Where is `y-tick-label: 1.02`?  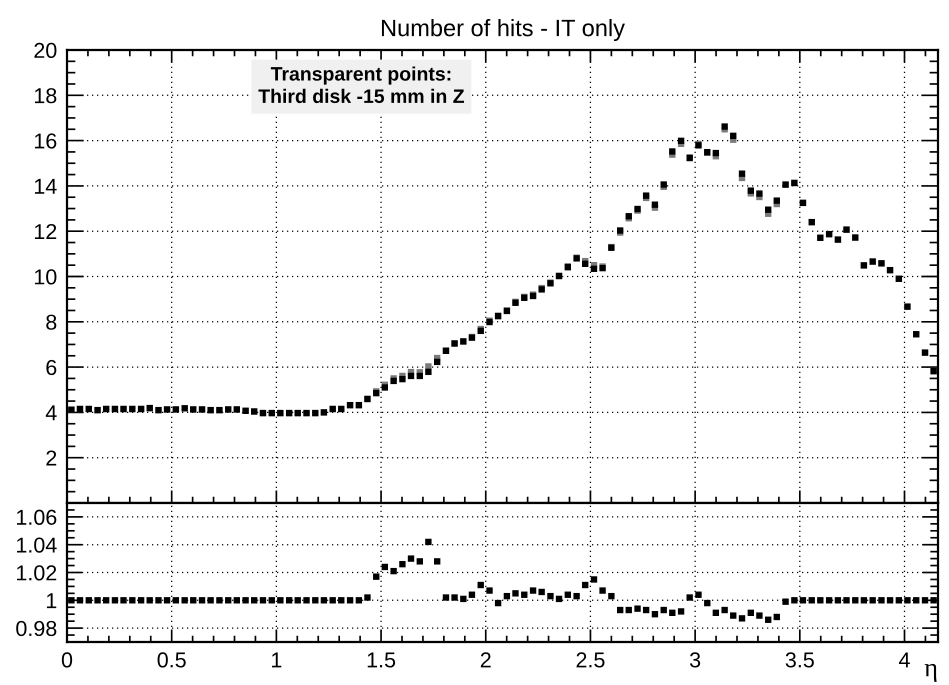
y-tick-label: 1.02 is located at coordinates (36, 573).